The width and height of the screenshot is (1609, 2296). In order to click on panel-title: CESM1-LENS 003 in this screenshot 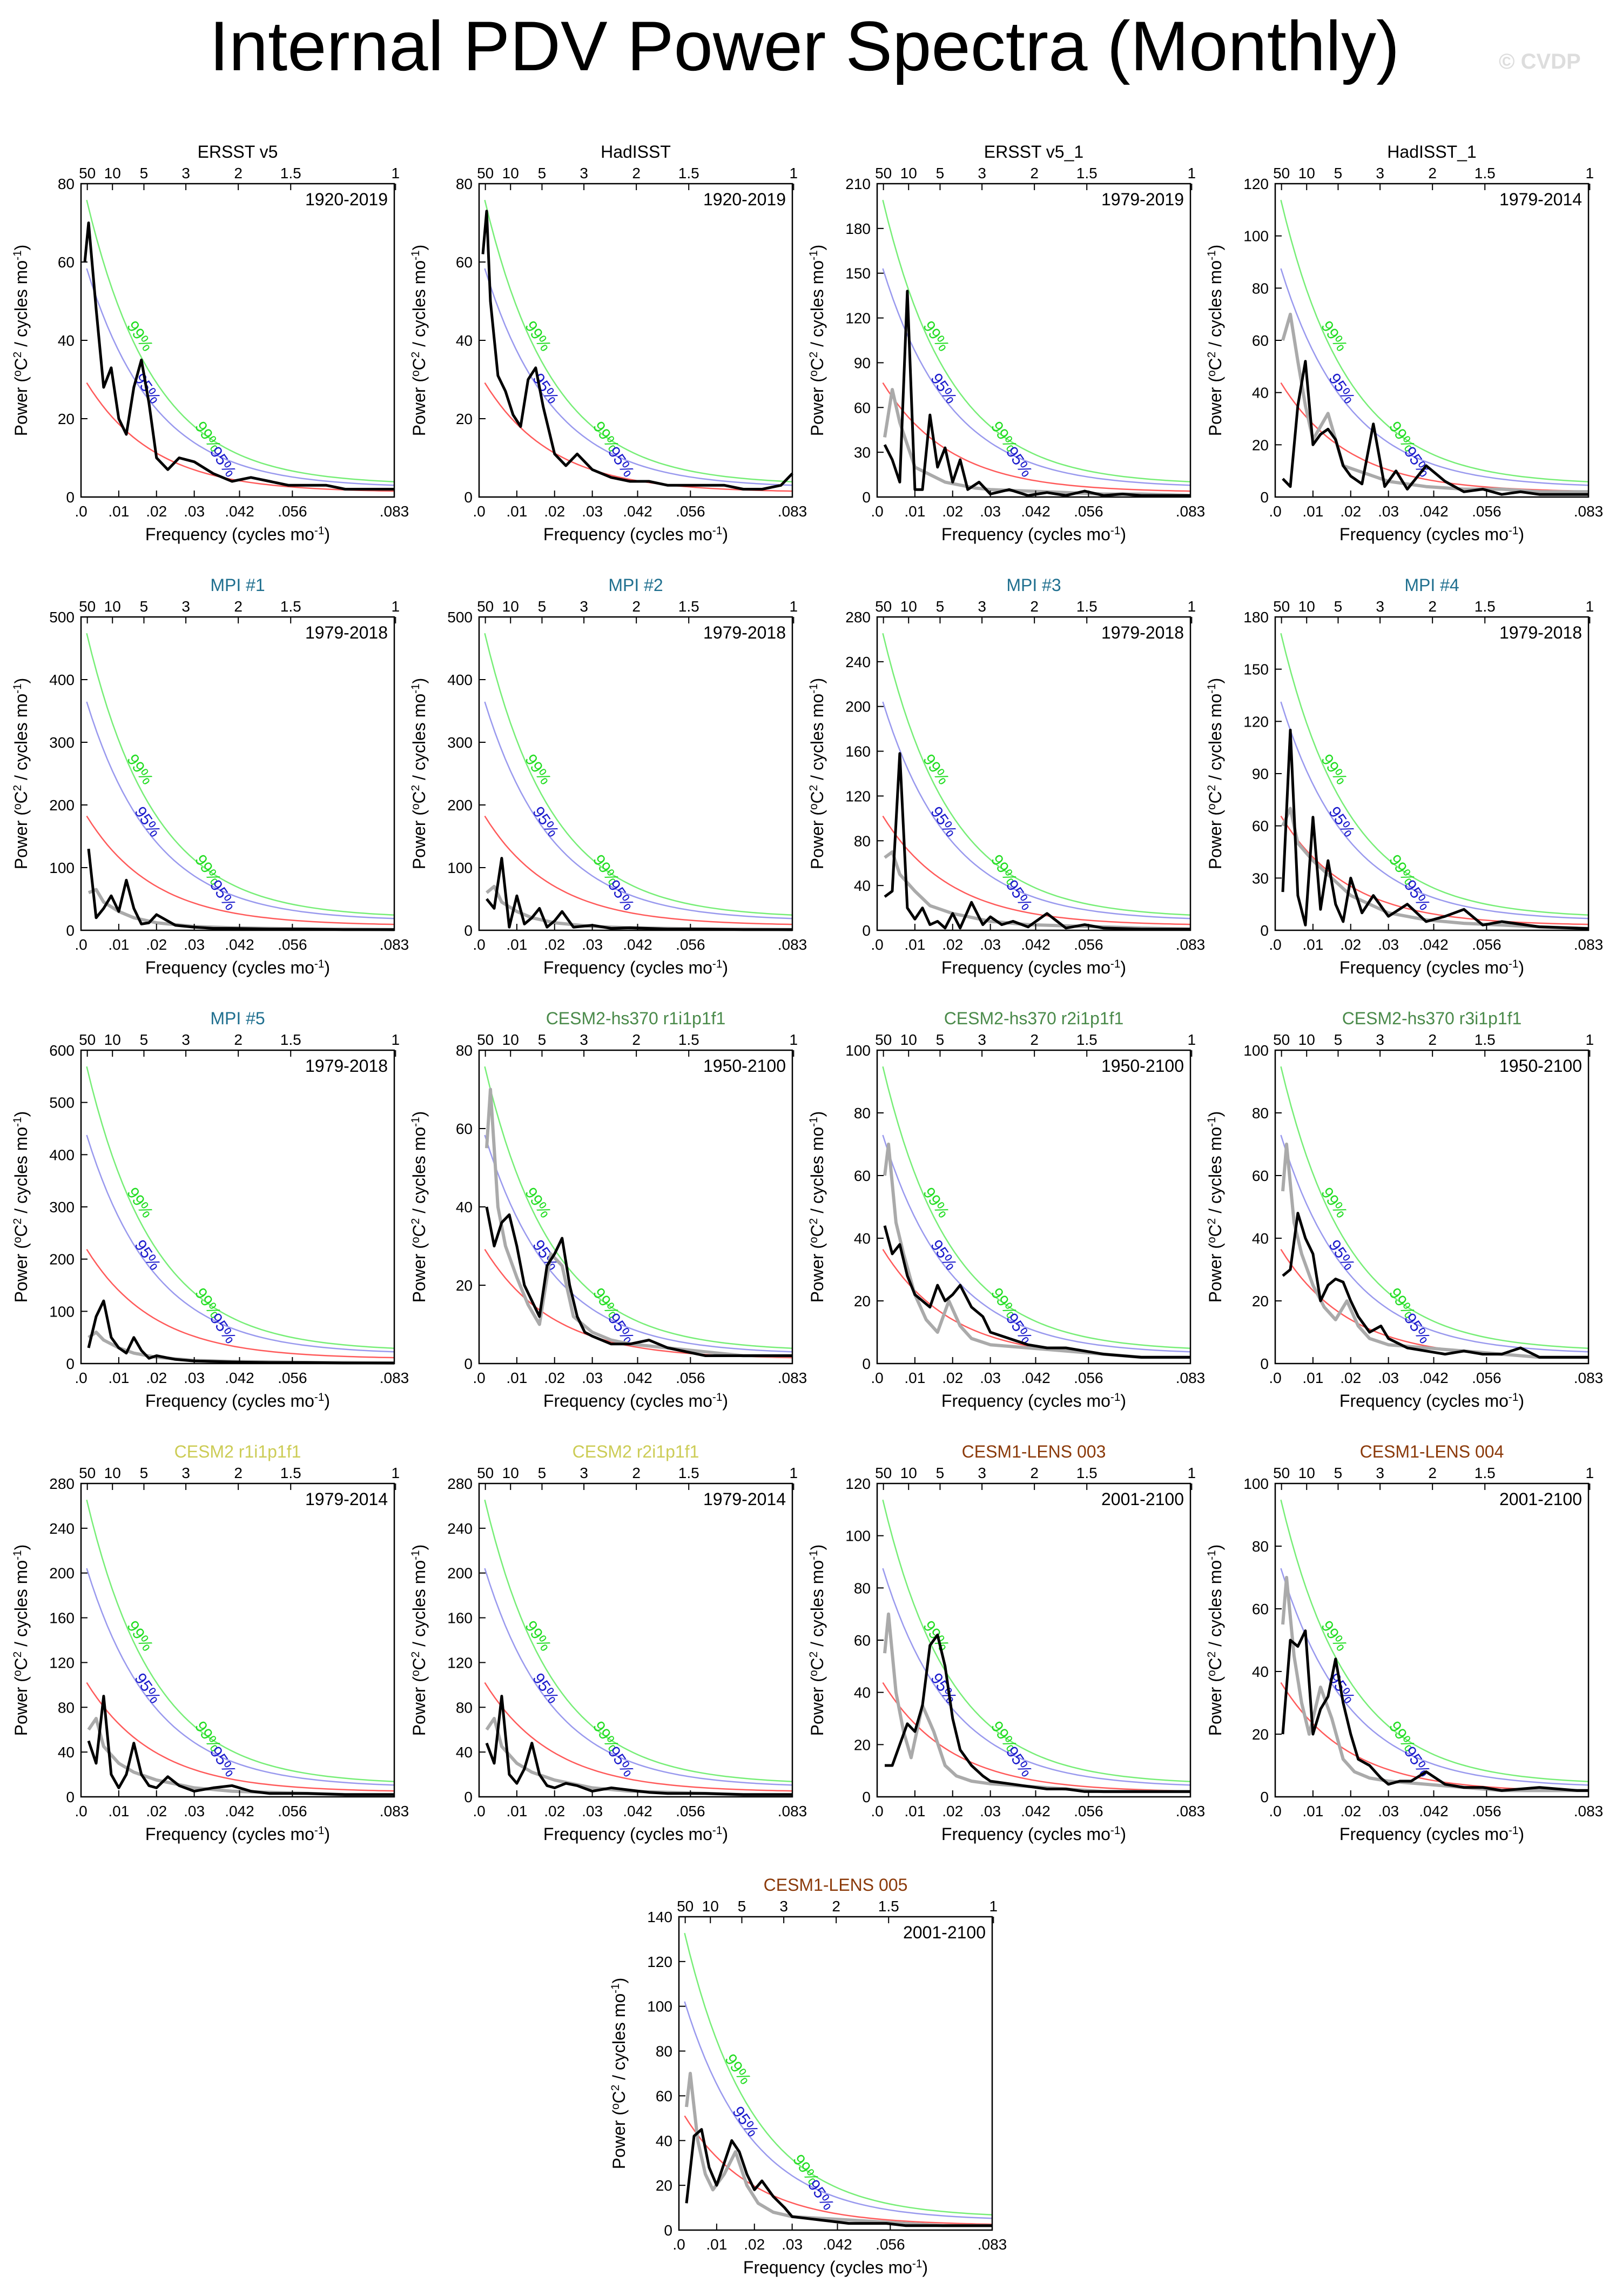, I will do `click(1034, 1451)`.